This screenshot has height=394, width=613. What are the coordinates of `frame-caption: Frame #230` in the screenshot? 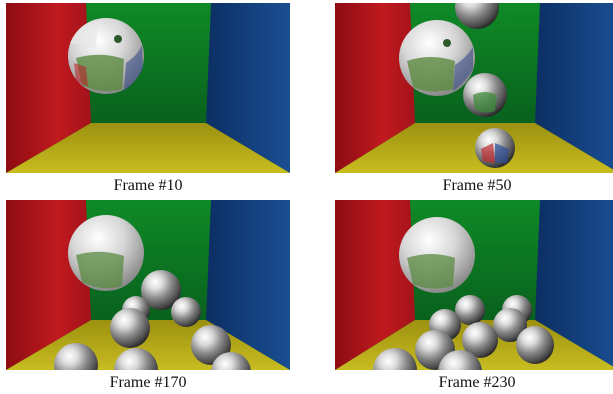 It's located at (477, 382).